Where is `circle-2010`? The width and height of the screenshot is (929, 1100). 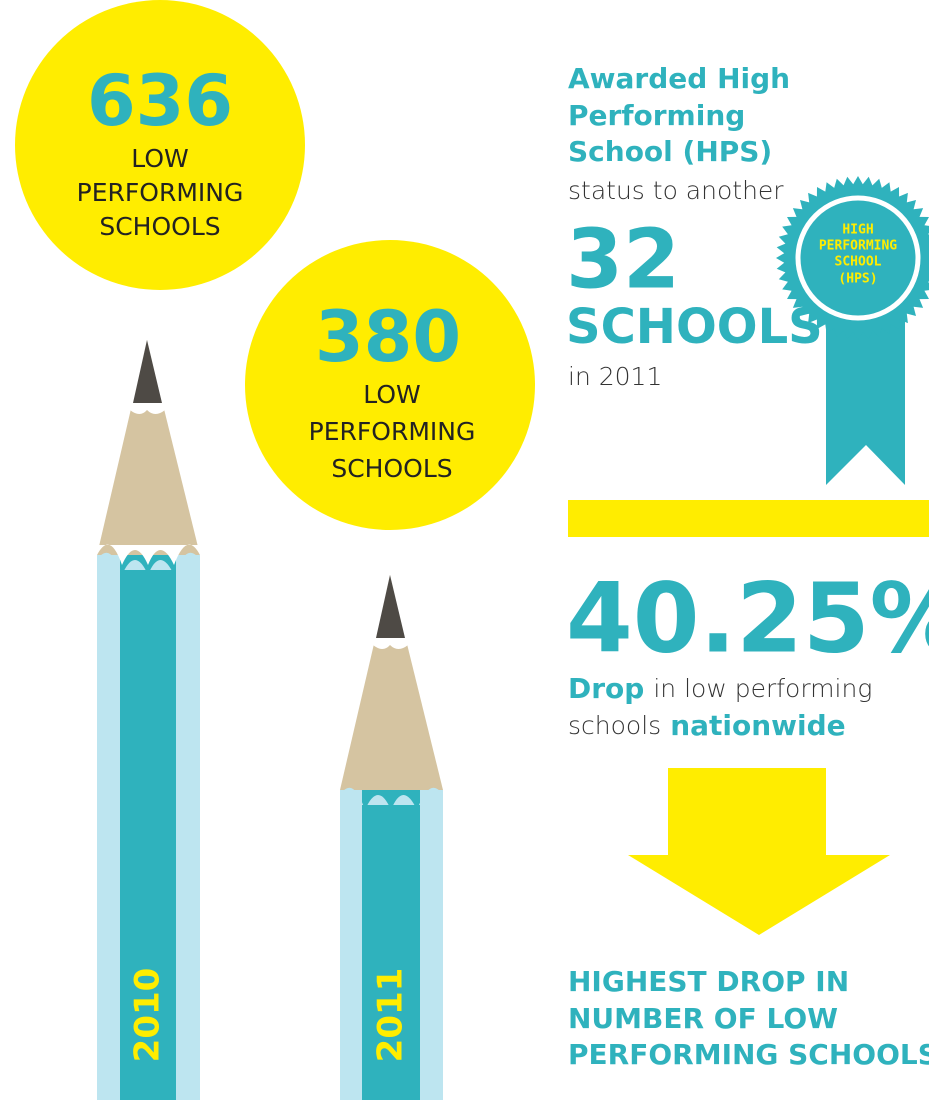
circle-2010 is located at coordinates (160, 145).